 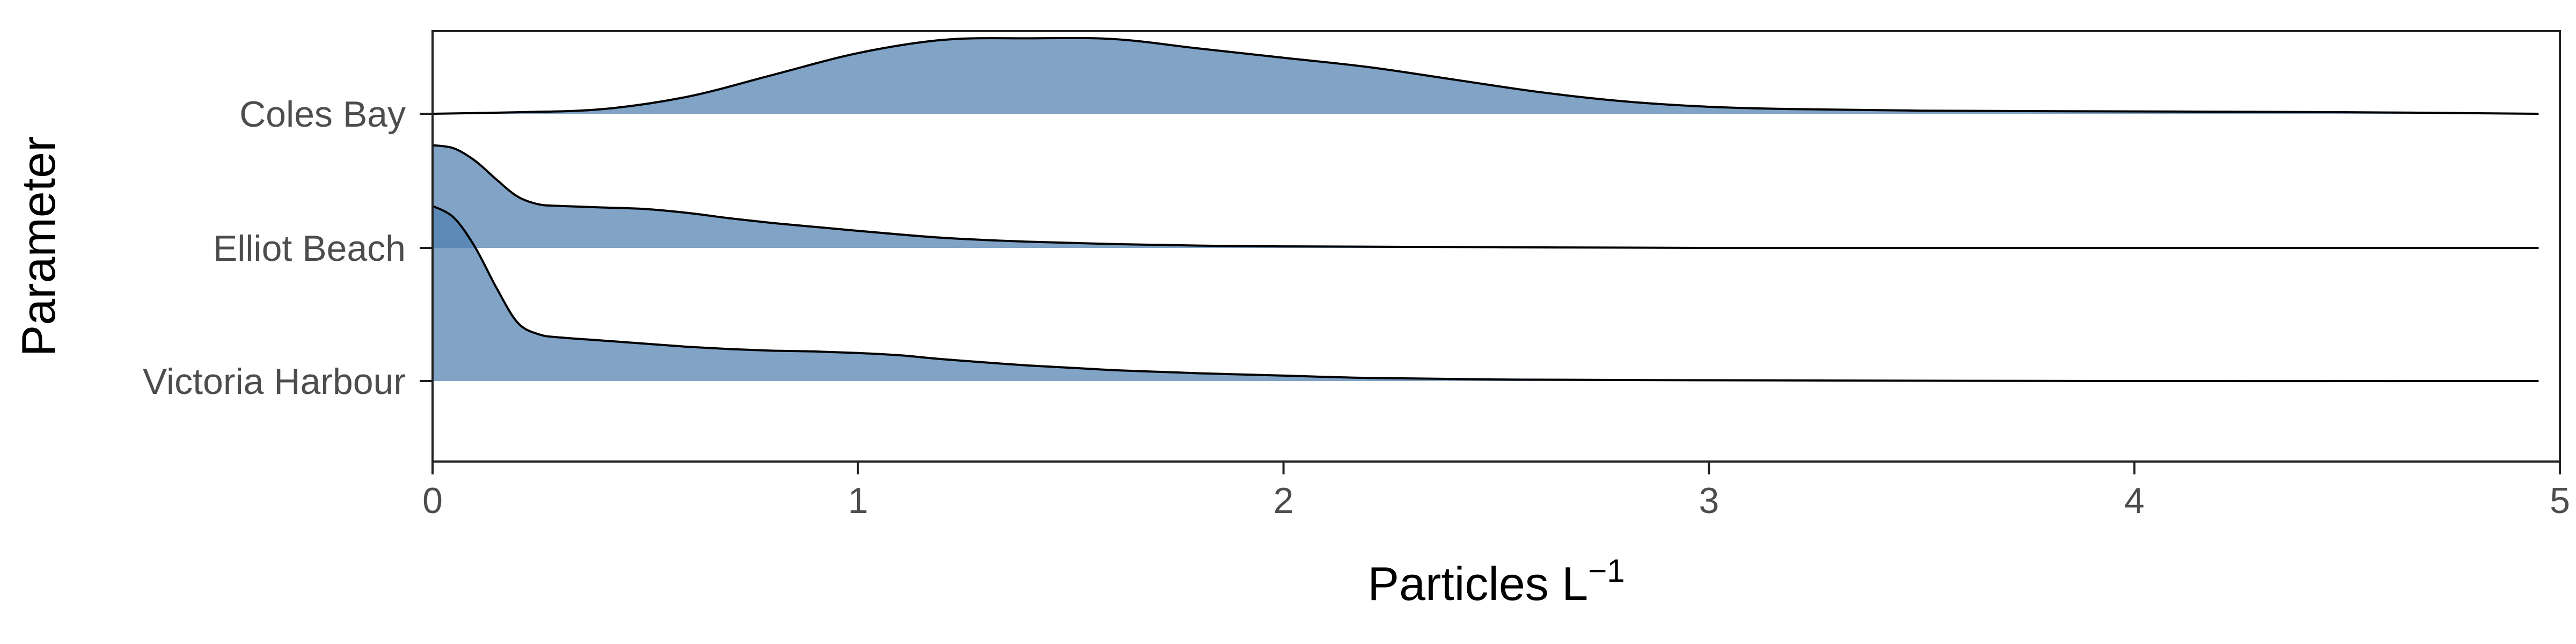 What do you see at coordinates (858, 500) in the screenshot?
I see `x-tick-label: 1` at bounding box center [858, 500].